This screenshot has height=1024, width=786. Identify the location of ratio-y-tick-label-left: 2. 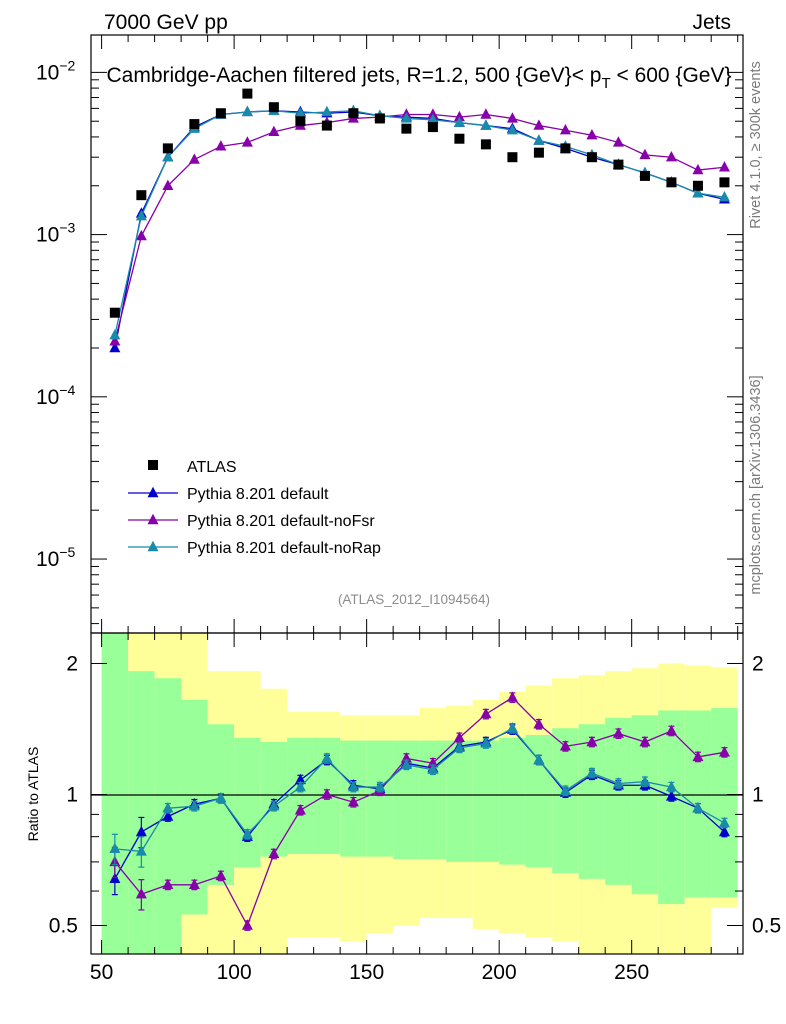
(72, 663).